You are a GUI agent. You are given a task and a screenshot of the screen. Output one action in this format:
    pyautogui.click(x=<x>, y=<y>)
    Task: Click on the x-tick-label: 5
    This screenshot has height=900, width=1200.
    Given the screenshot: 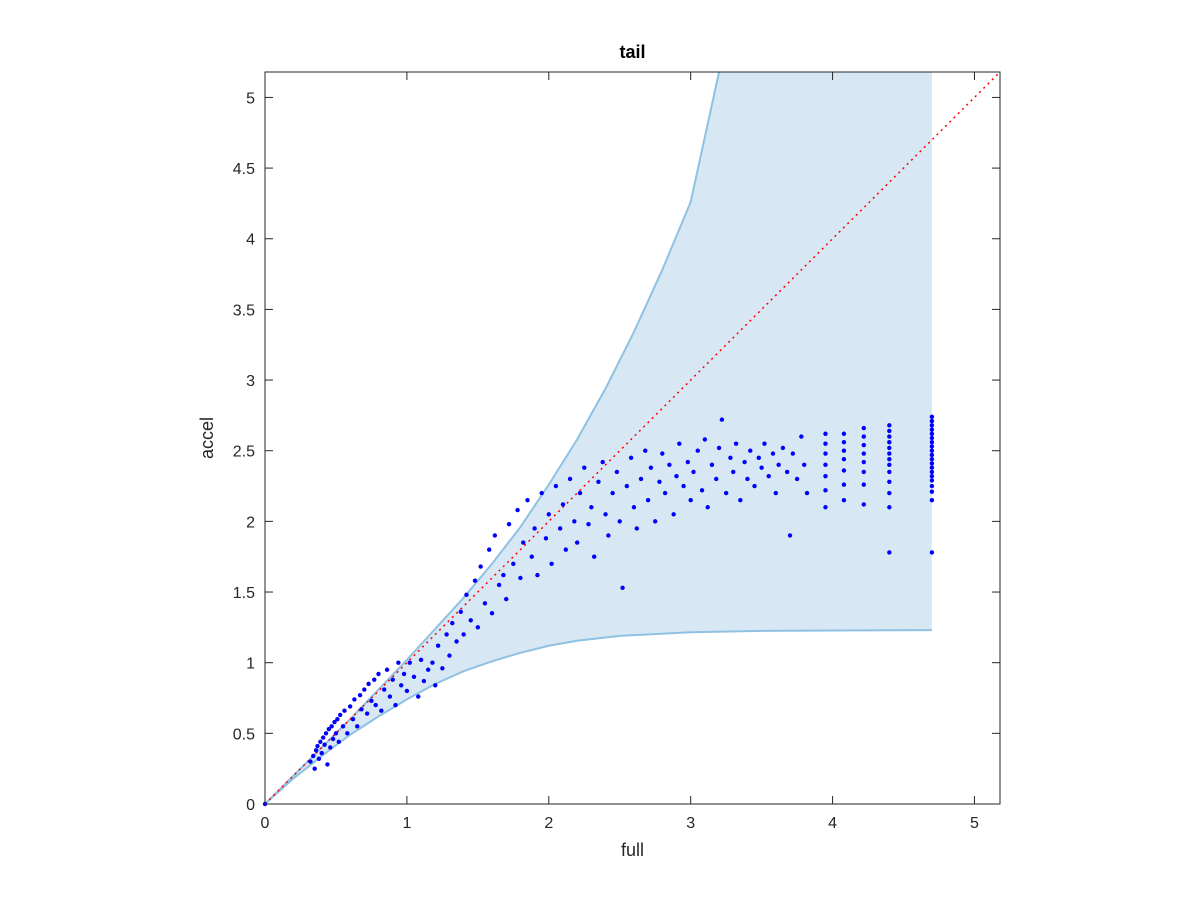 What is the action you would take?
    pyautogui.click(x=974, y=823)
    